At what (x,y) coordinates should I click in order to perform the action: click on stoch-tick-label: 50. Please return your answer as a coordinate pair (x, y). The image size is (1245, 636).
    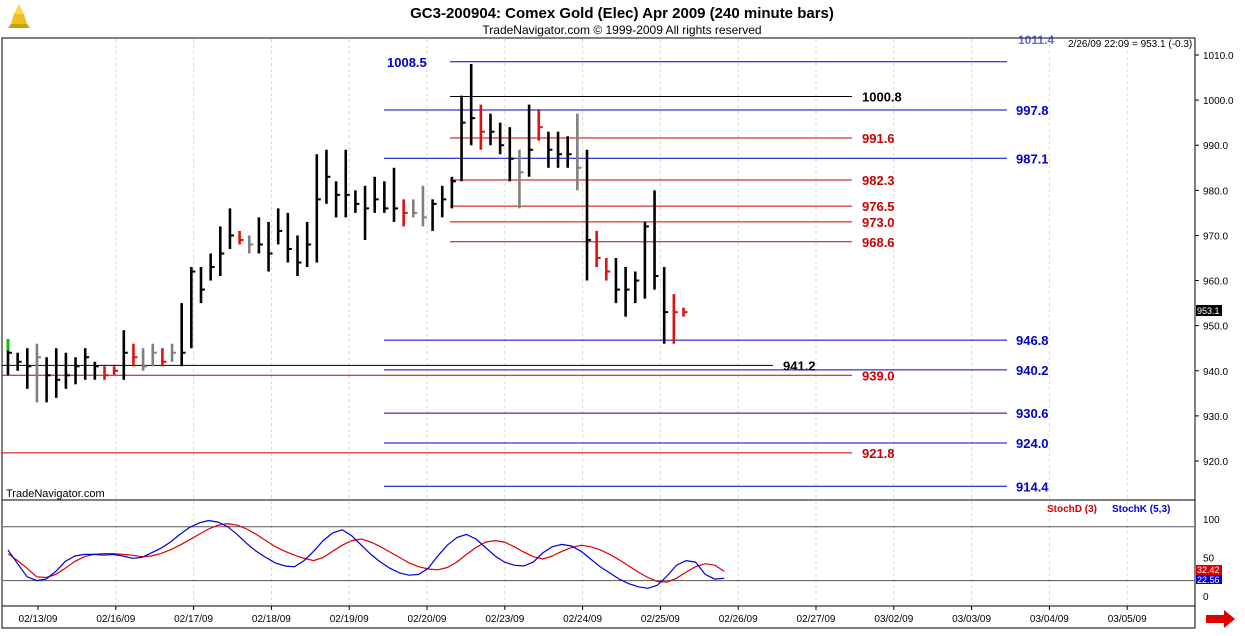
    Looking at the image, I should click on (1209, 559).